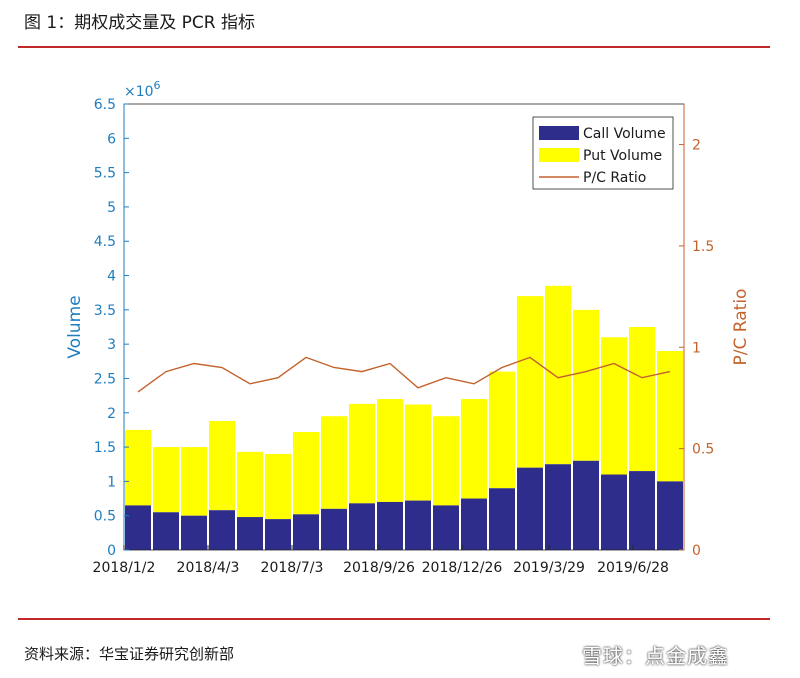 Image resolution: width=800 pixels, height=678 pixels. What do you see at coordinates (105, 379) in the screenshot?
I see `left-y-tick-label: 2.5` at bounding box center [105, 379].